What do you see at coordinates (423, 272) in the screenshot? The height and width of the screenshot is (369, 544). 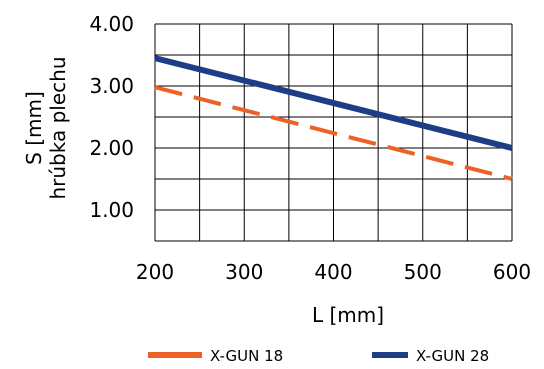 I see `x-tick-label: 500` at bounding box center [423, 272].